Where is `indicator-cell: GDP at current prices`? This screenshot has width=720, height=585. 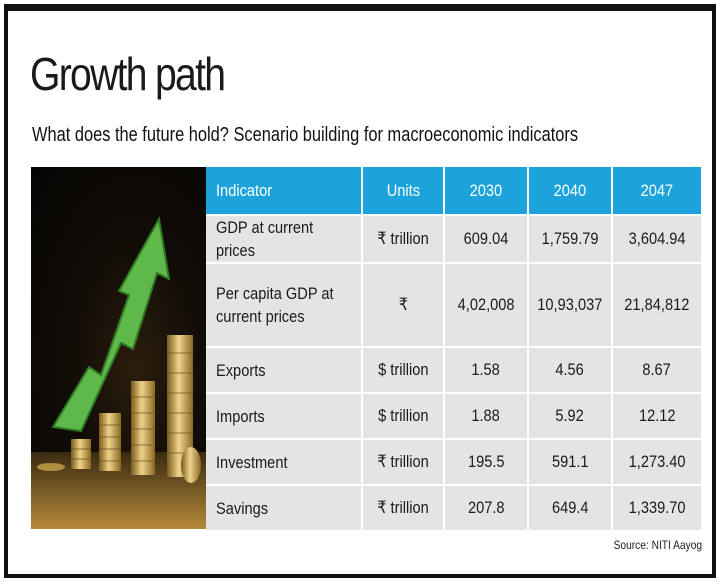 indicator-cell: GDP at current prices is located at coordinates (284, 239).